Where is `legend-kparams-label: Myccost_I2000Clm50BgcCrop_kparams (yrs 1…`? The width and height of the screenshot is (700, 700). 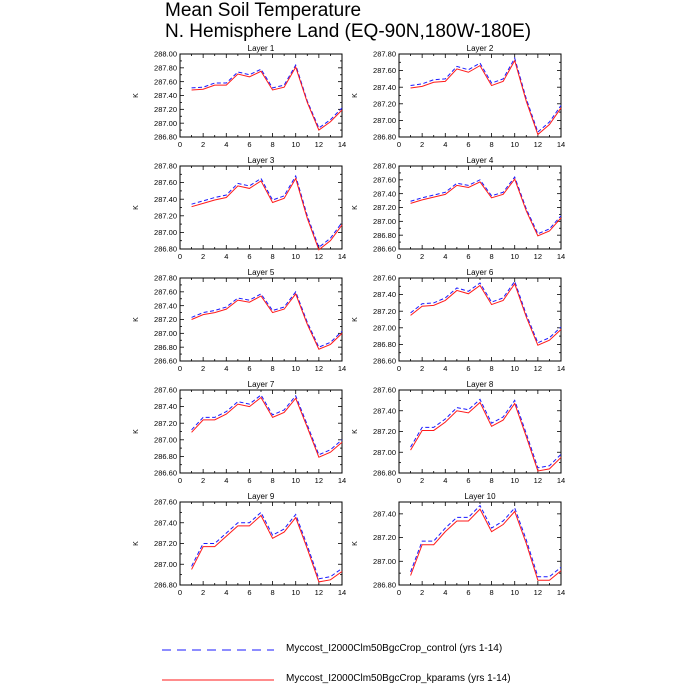 legend-kparams-label: Myccost_I2000Clm50BgcCrop_kparams (yrs 1… is located at coordinates (398, 678).